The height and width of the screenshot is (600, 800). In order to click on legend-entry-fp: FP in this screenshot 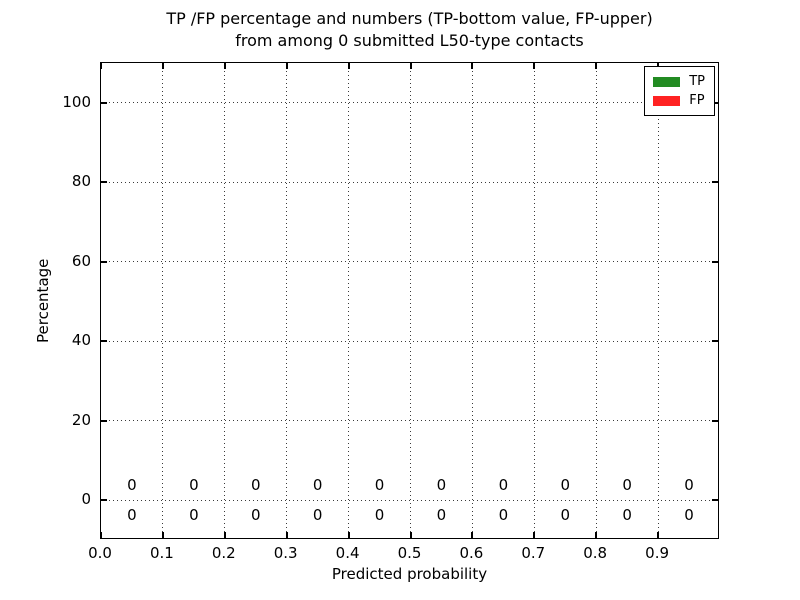, I will do `click(679, 100)`.